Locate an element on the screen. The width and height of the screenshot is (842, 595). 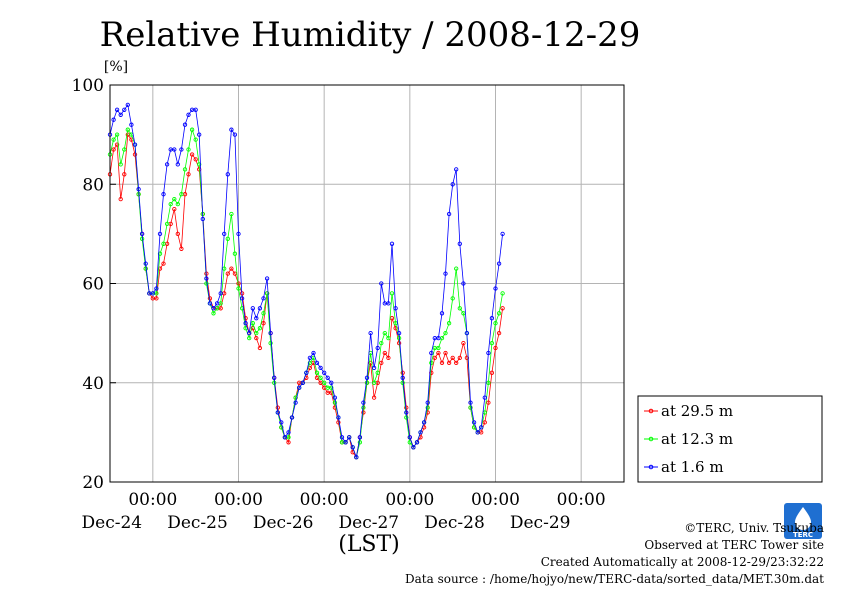
legend: at 29.5 m at 12.3 m at 1.6 m is located at coordinates (730, 439).